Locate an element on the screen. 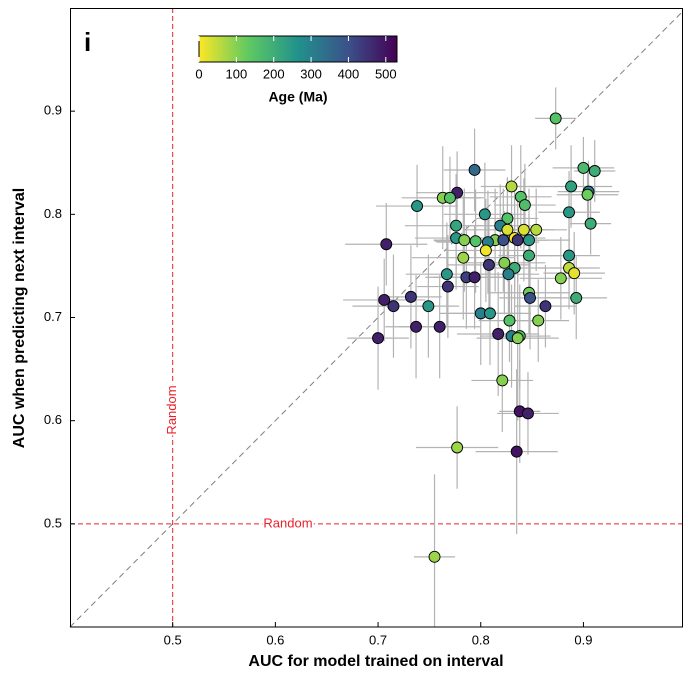 The width and height of the screenshot is (683, 680). y-tick-label: 0.9 is located at coordinates (53, 110).